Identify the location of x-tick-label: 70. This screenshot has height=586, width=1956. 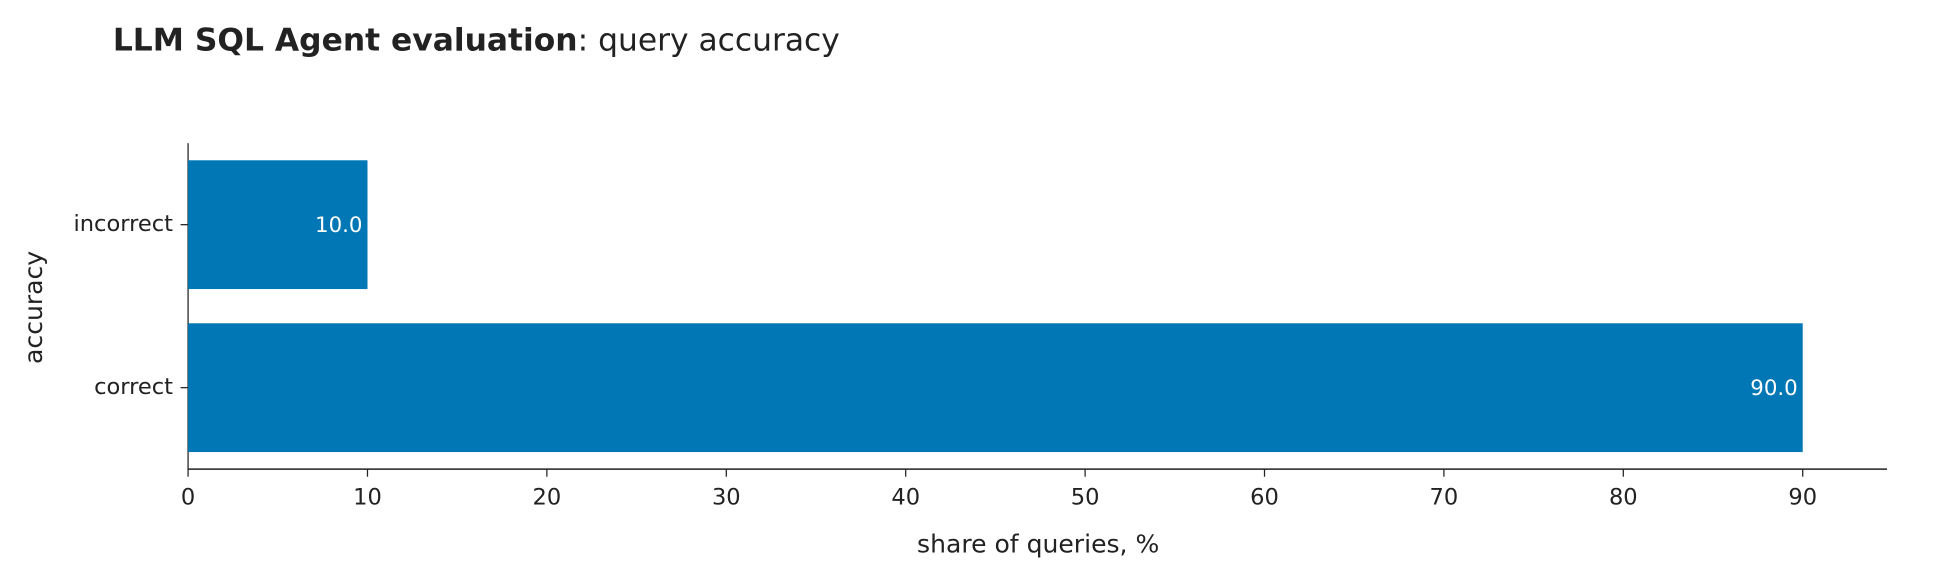
(1444, 498).